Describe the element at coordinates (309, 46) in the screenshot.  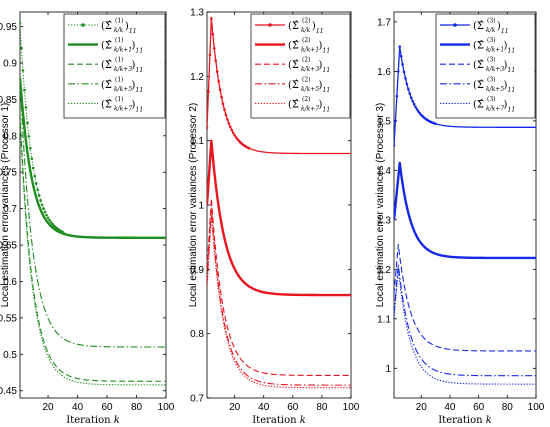
I see `legend-label: (Σ̂ (2) k/k+1) 11` at that location.